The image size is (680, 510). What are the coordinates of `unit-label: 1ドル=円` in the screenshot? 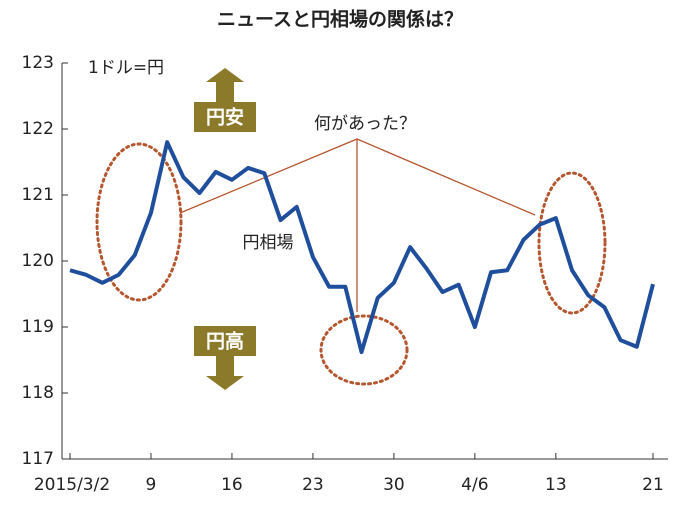 It's located at (126, 68).